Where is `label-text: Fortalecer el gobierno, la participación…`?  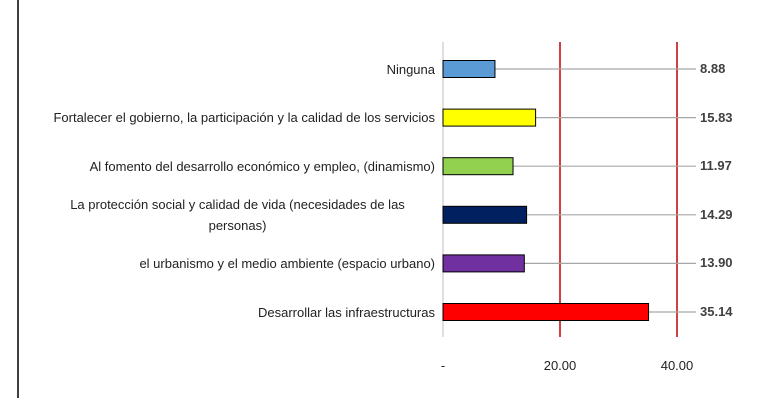
label-text: Fortalecer el gobierno, la participación… is located at coordinates (244, 118).